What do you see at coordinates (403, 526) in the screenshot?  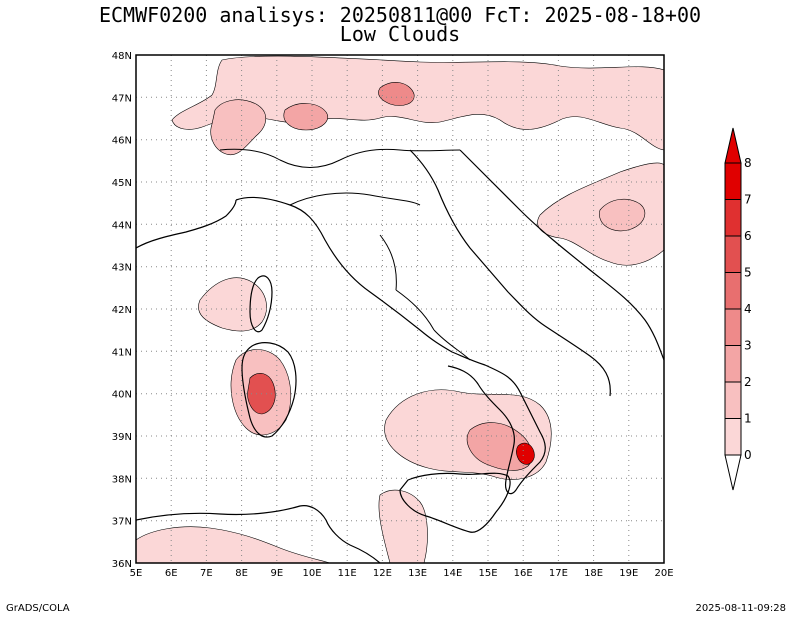 I see `cloud-sicily-south` at bounding box center [403, 526].